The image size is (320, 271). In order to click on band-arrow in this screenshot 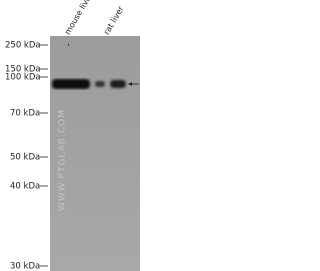, I will do `click(133, 84)`.